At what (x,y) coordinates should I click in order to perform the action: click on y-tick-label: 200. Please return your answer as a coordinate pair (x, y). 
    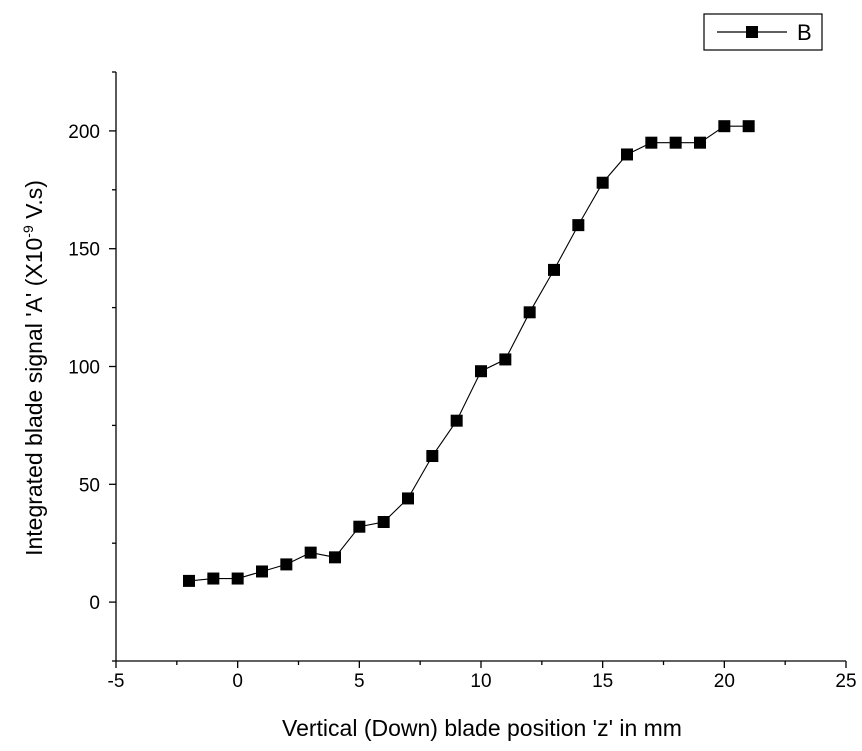
    Looking at the image, I should click on (84, 132).